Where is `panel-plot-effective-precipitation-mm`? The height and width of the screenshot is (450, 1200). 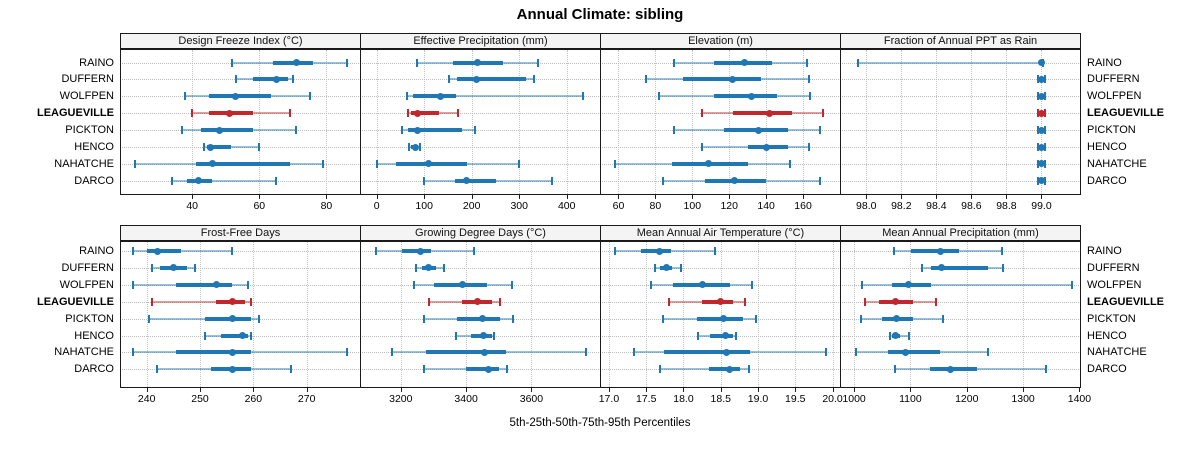 panel-plot-effective-precipitation-mm is located at coordinates (480, 122).